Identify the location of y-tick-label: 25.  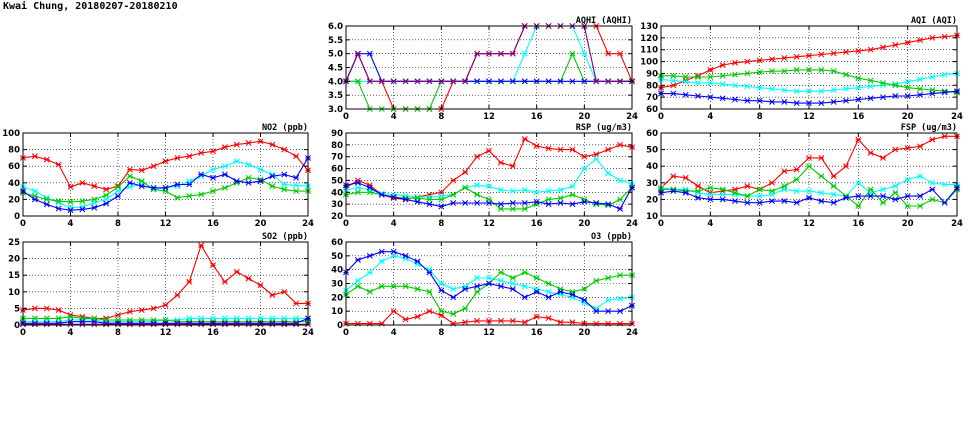
(14, 243).